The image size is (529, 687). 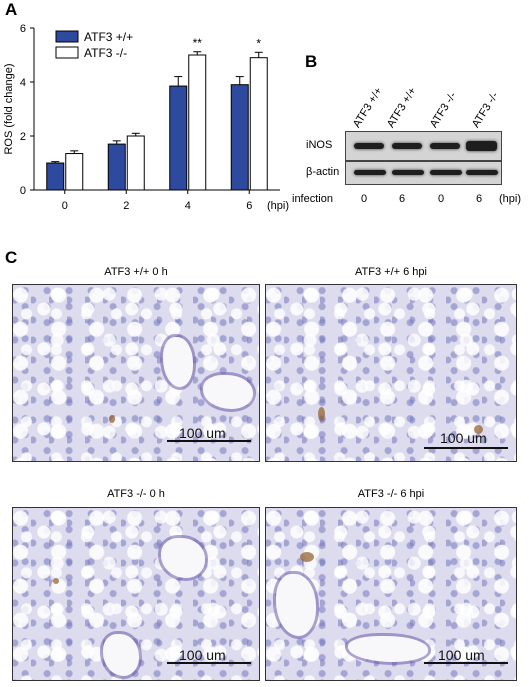 What do you see at coordinates (11, 9) in the screenshot?
I see `panel-label-a: A` at bounding box center [11, 9].